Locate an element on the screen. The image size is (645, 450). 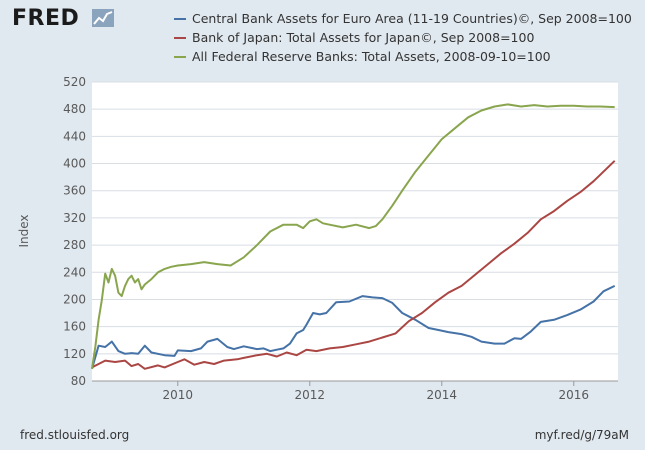
y-tick-label: 280 is located at coordinates (74, 245).